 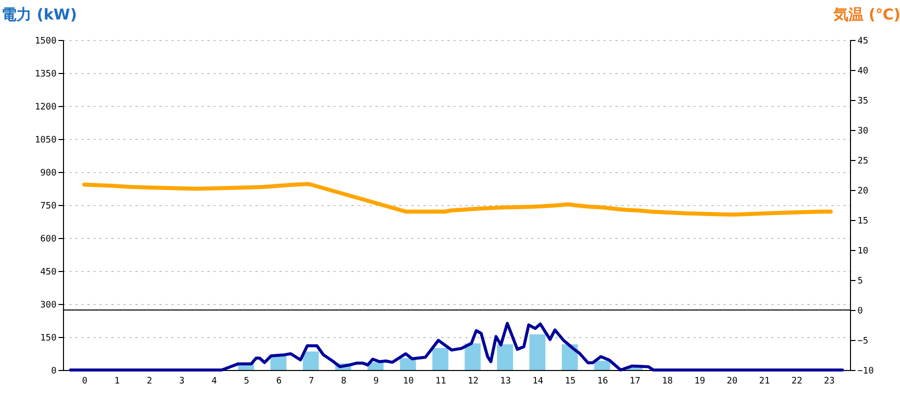 I want to click on x-tick-label: 9, so click(x=376, y=381).